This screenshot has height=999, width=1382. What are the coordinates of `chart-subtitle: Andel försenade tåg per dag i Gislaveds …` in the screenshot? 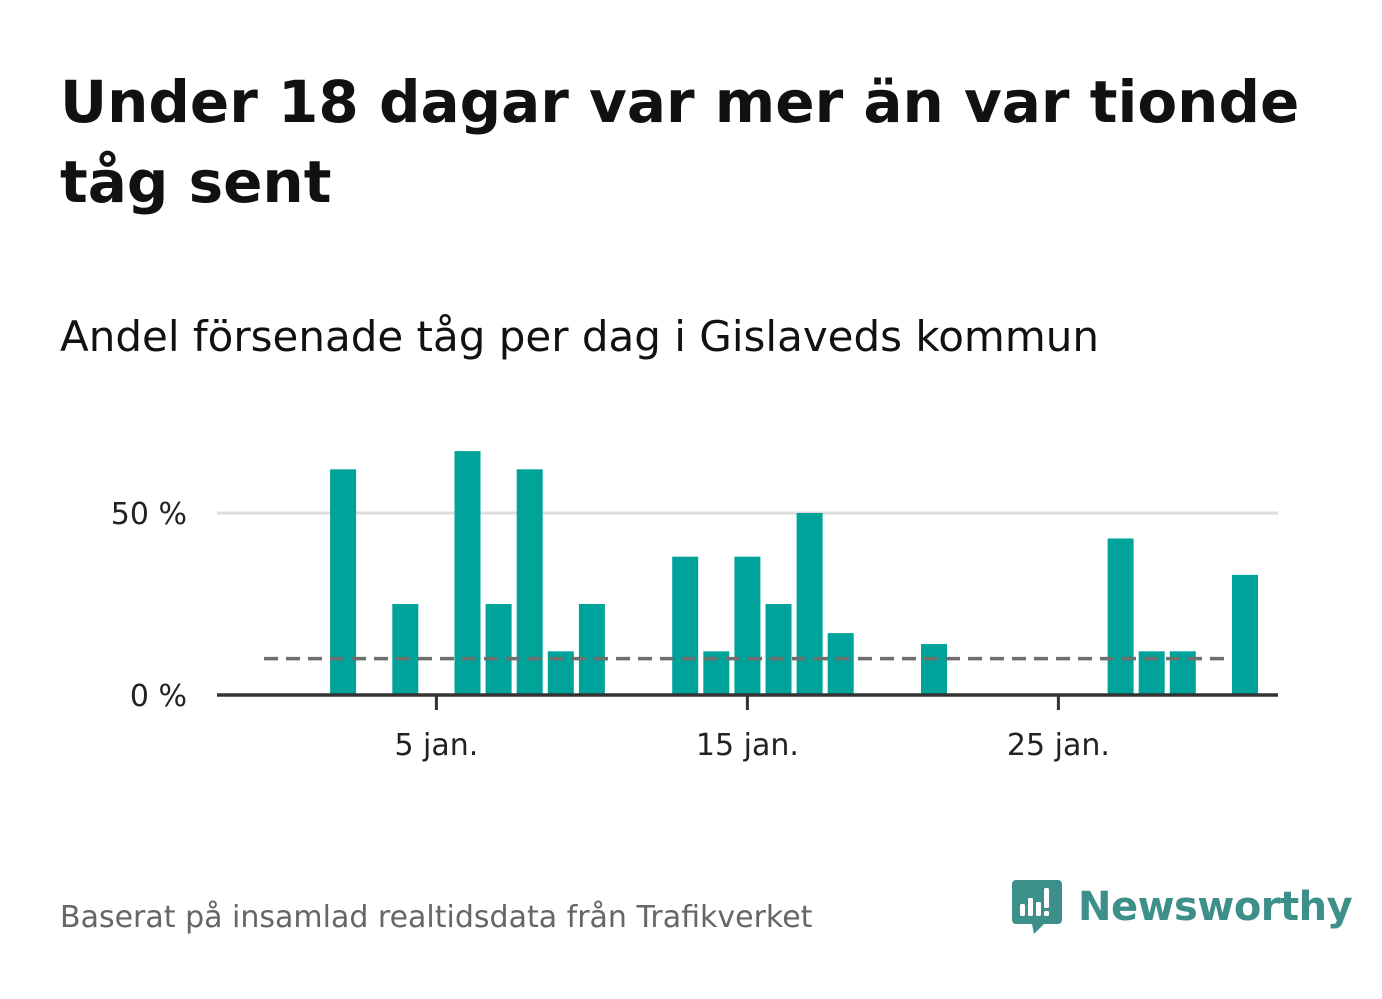 It's located at (579, 336).